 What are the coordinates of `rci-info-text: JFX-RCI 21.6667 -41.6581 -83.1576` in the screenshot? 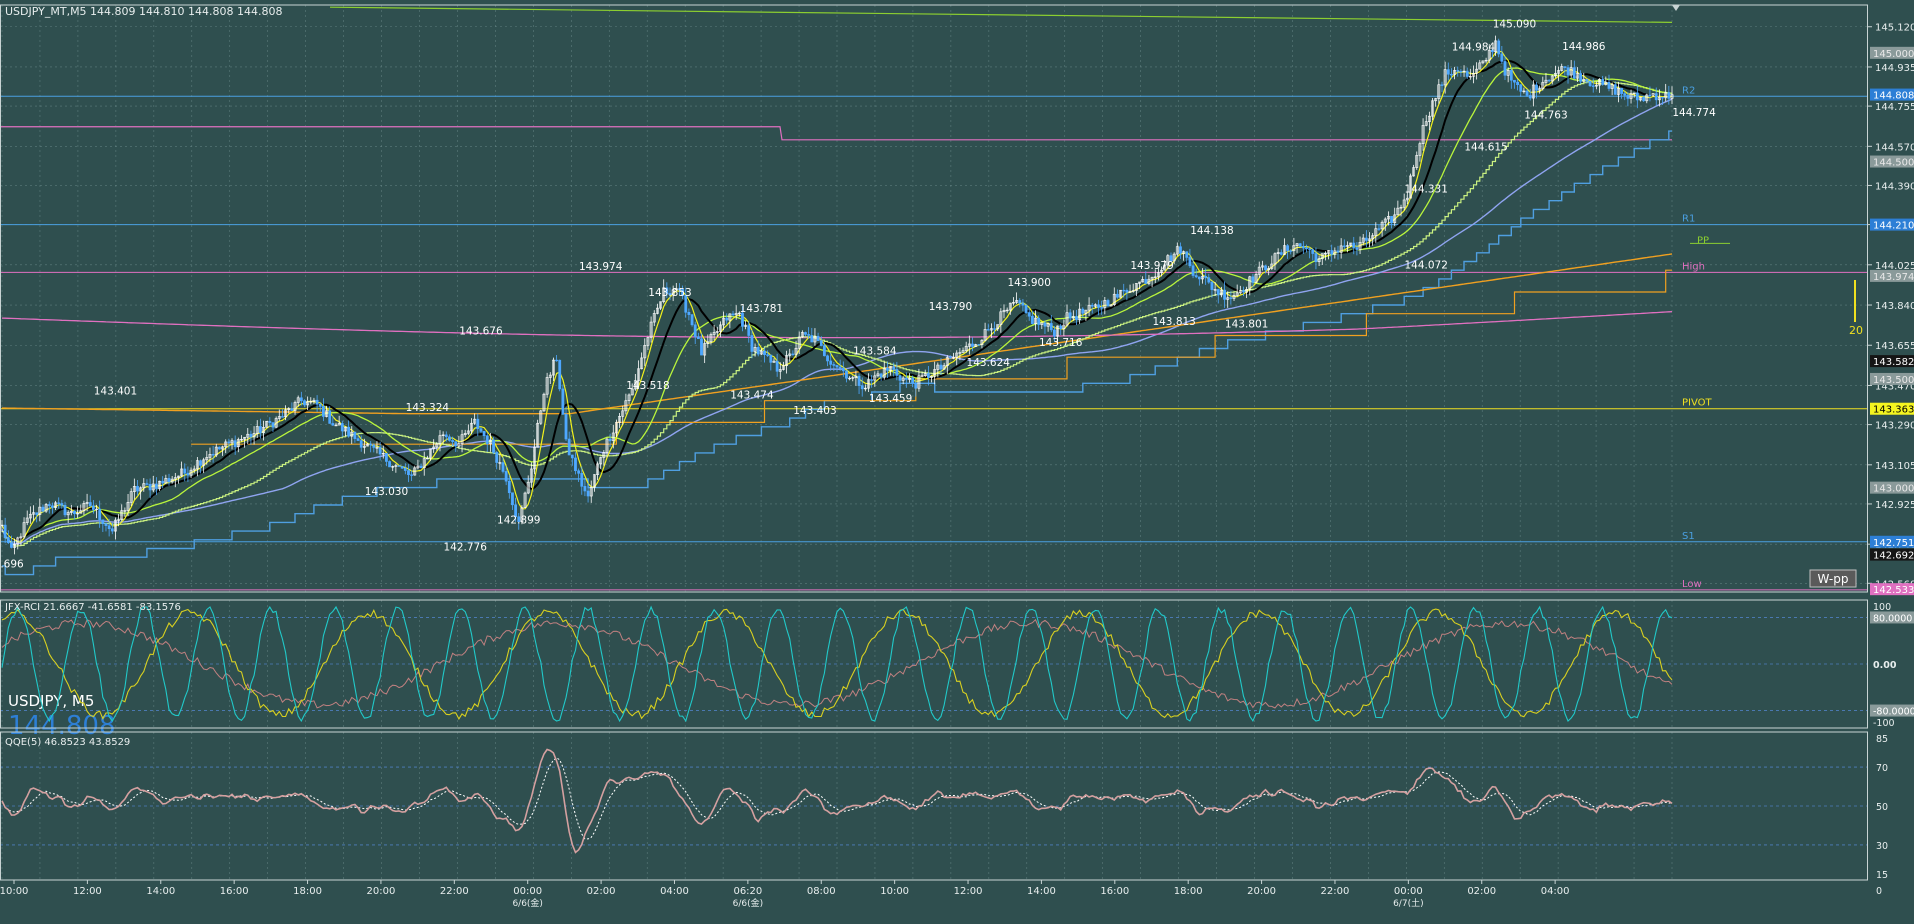 It's located at (92, 607).